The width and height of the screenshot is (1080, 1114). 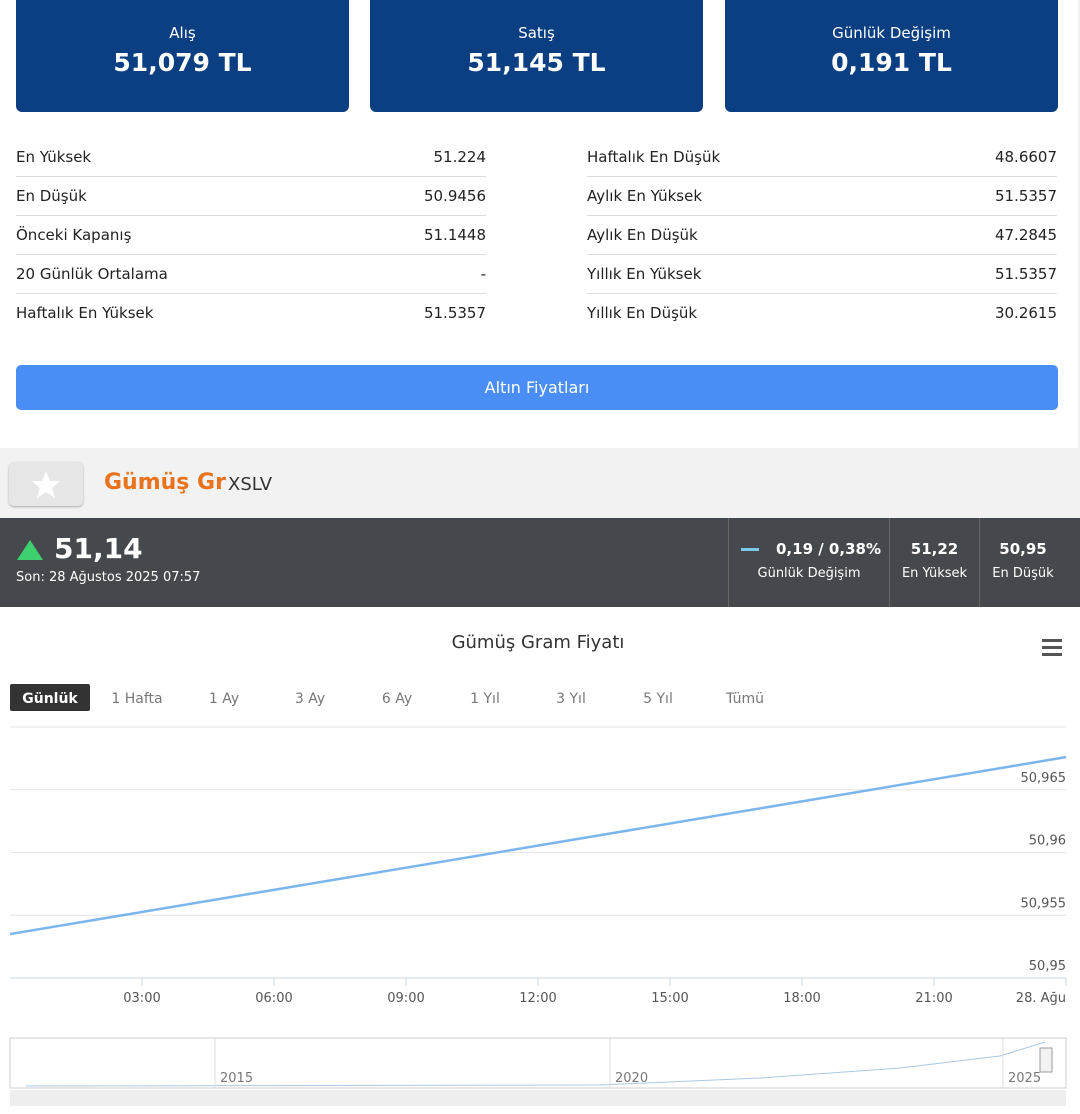 I want to click on chart-title: Gümüş Gram Fiyatı, so click(x=538, y=642).